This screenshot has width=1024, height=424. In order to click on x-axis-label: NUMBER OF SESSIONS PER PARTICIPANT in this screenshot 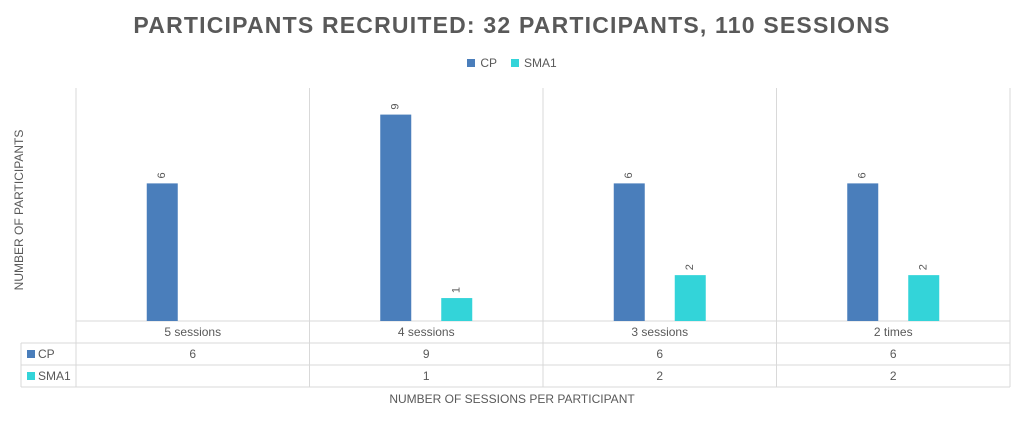, I will do `click(512, 399)`.